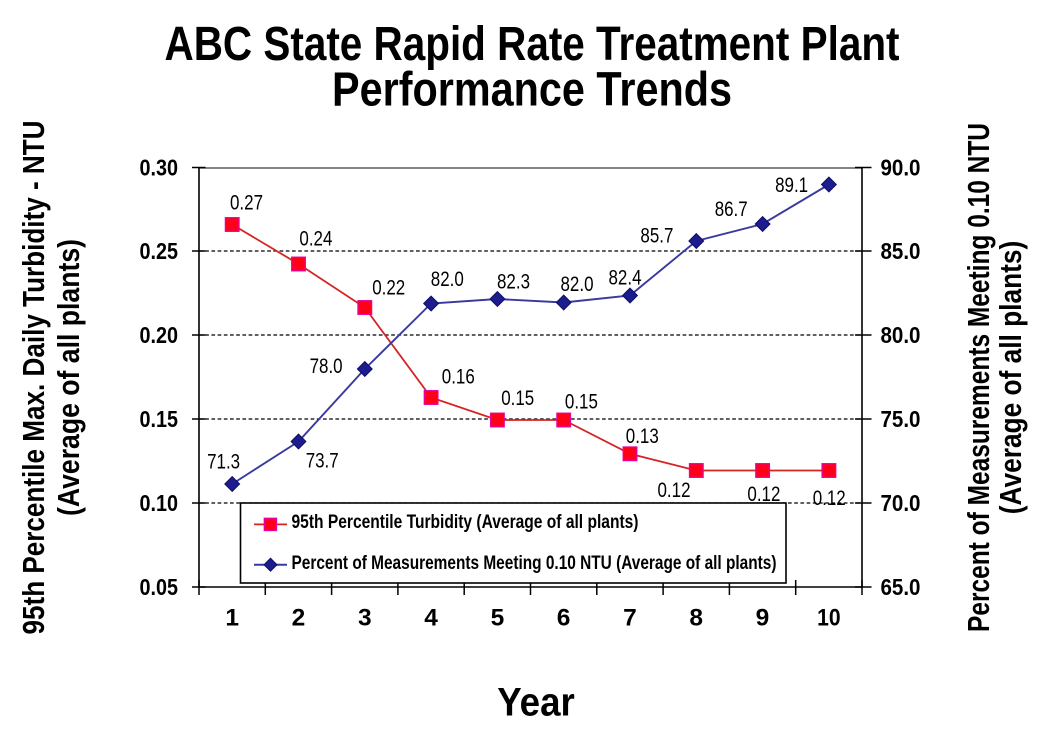  What do you see at coordinates (532, 44) in the screenshot?
I see `svg-text:ABC State Rapid Rate Treatment: ABC State Rapid Rate Treatment Plant` at bounding box center [532, 44].